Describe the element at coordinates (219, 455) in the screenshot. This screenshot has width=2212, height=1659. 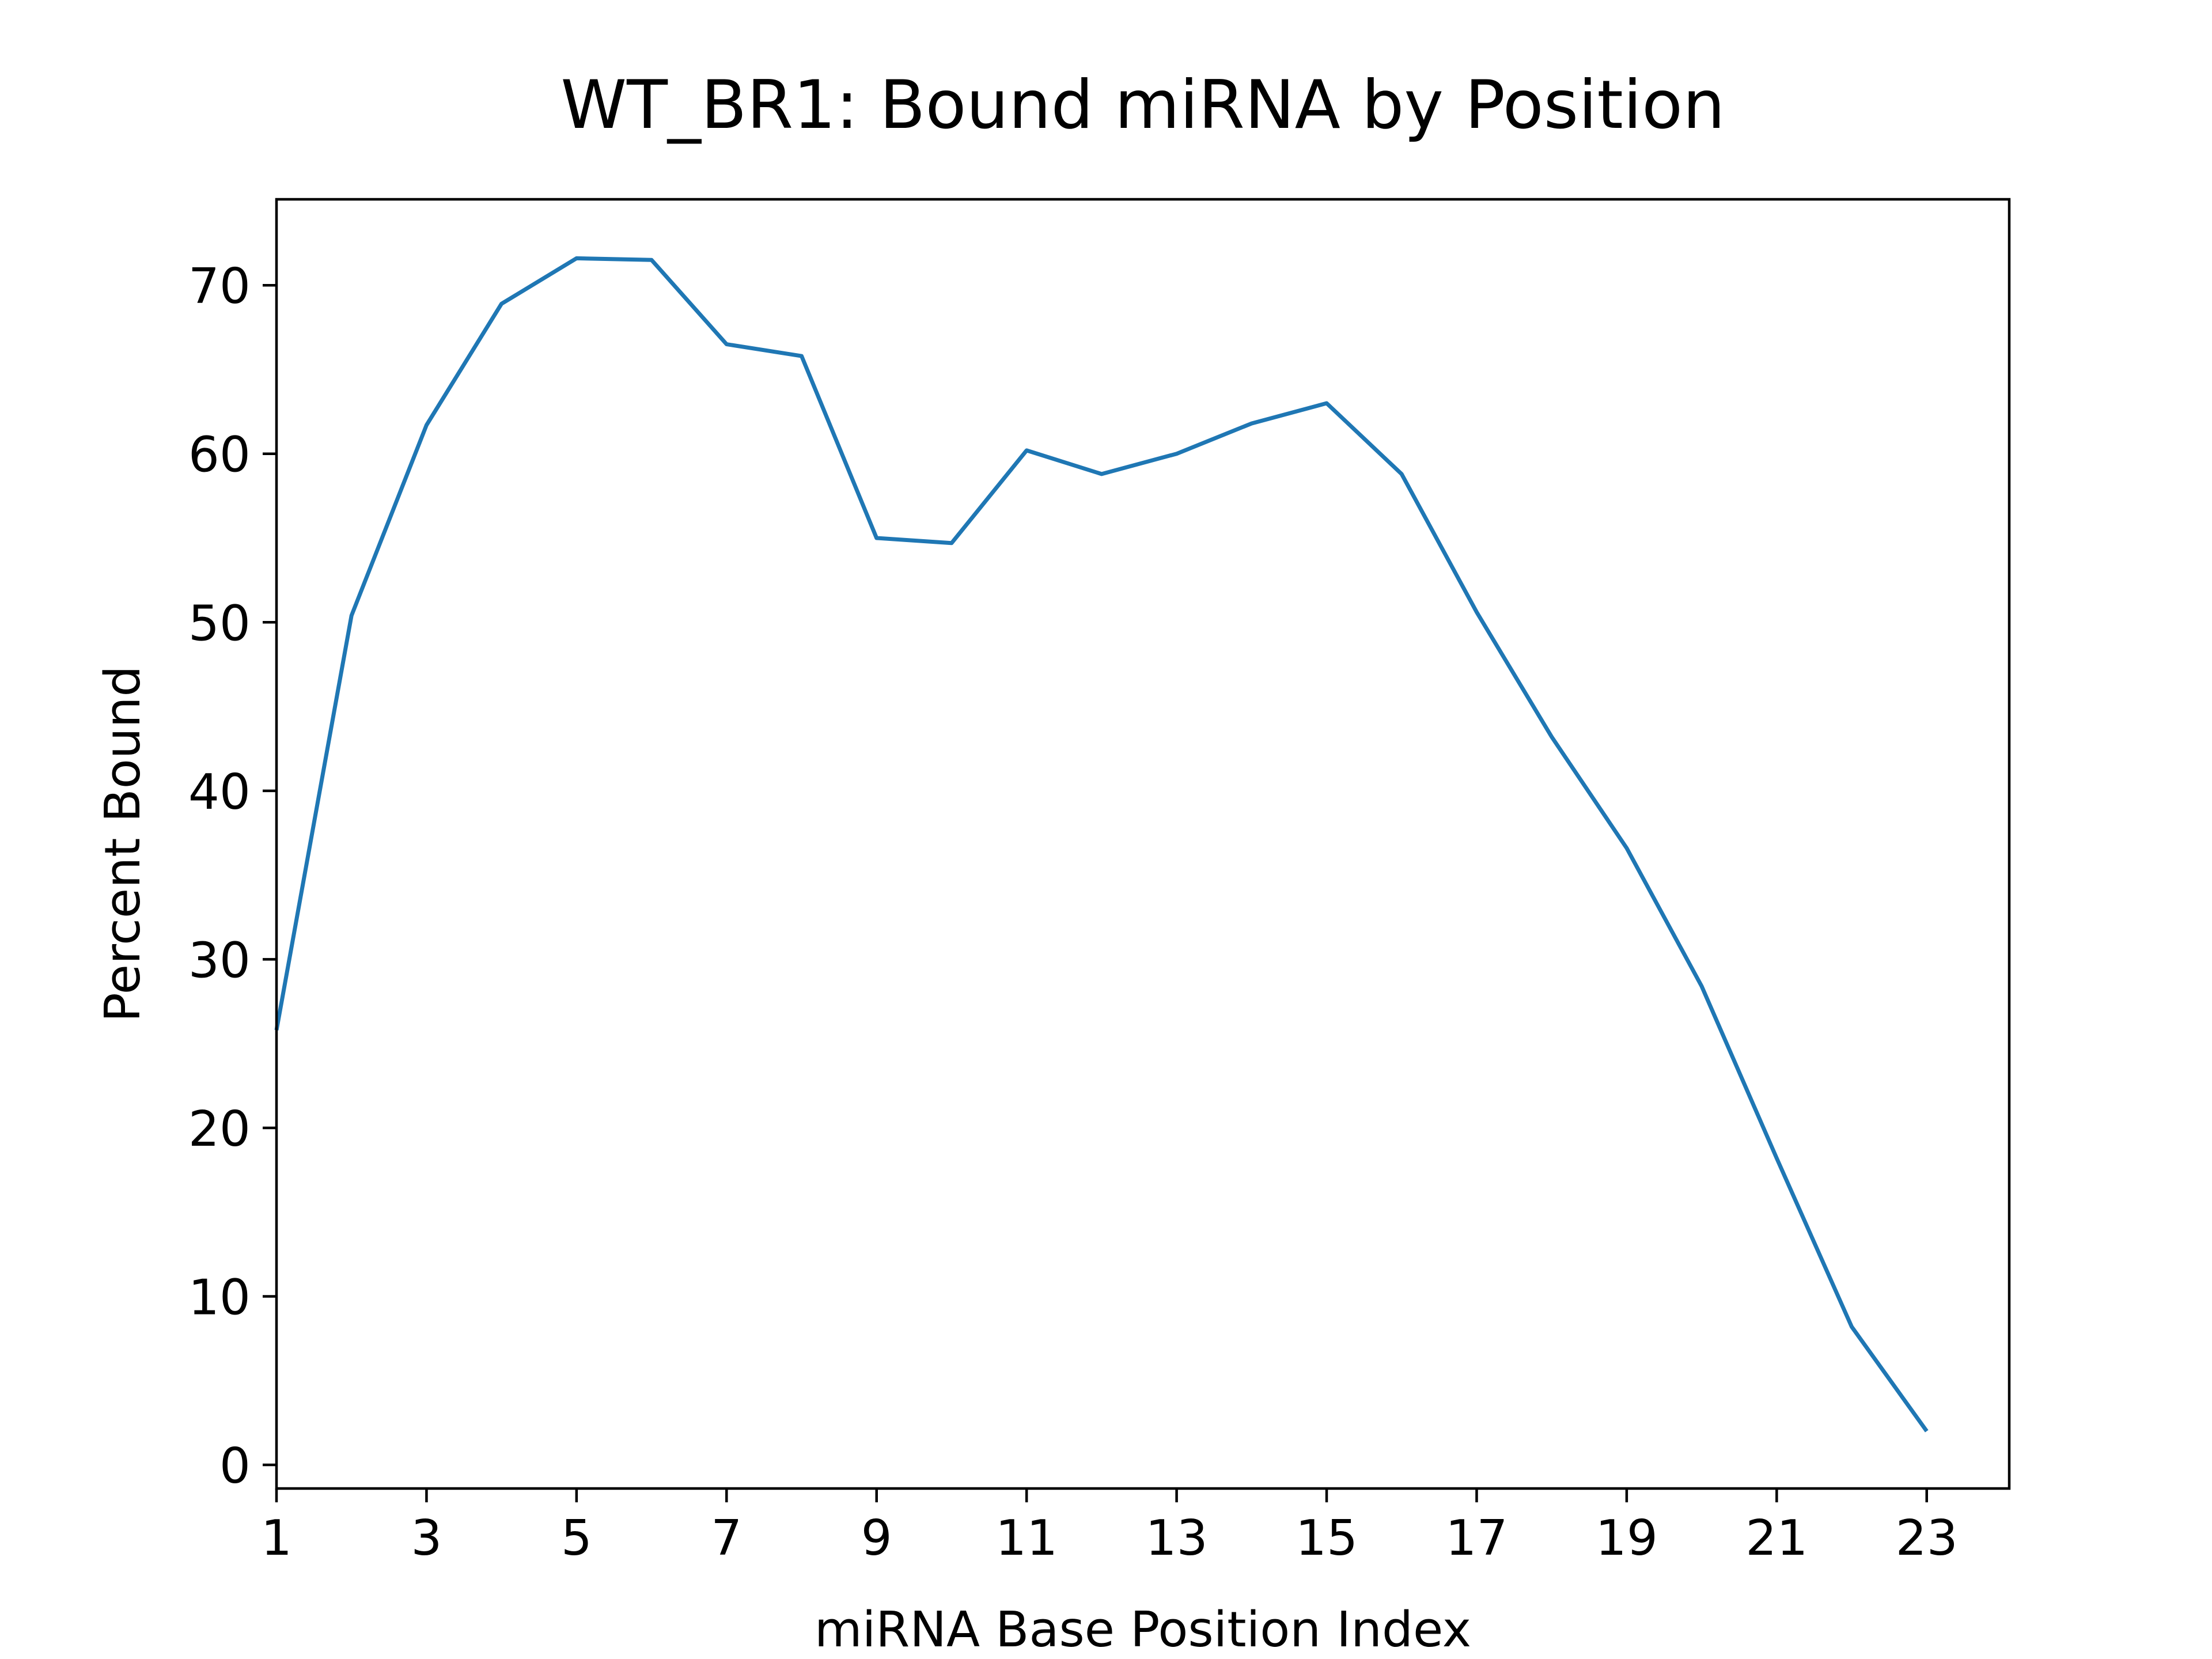
I see `y-tick-label-60: 60` at that location.